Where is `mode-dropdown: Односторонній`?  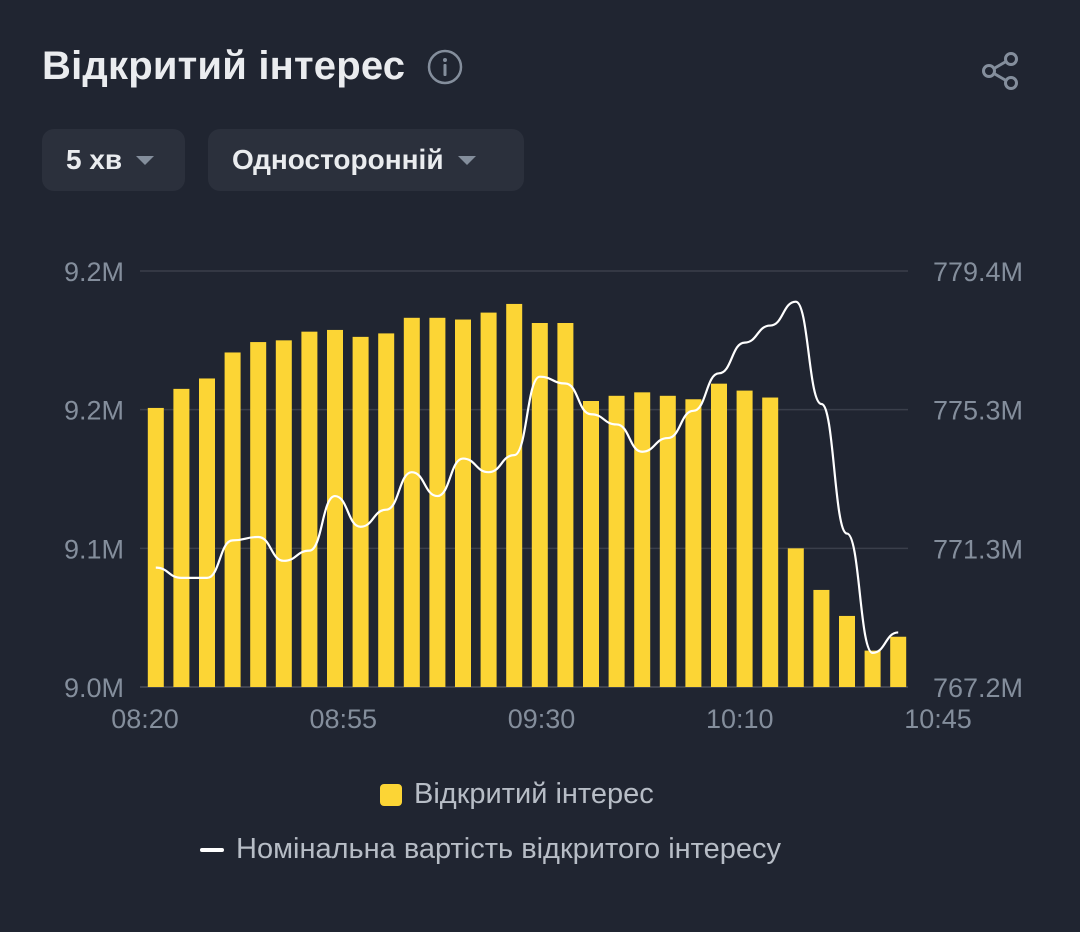
mode-dropdown: Односторонній is located at coordinates (366, 160).